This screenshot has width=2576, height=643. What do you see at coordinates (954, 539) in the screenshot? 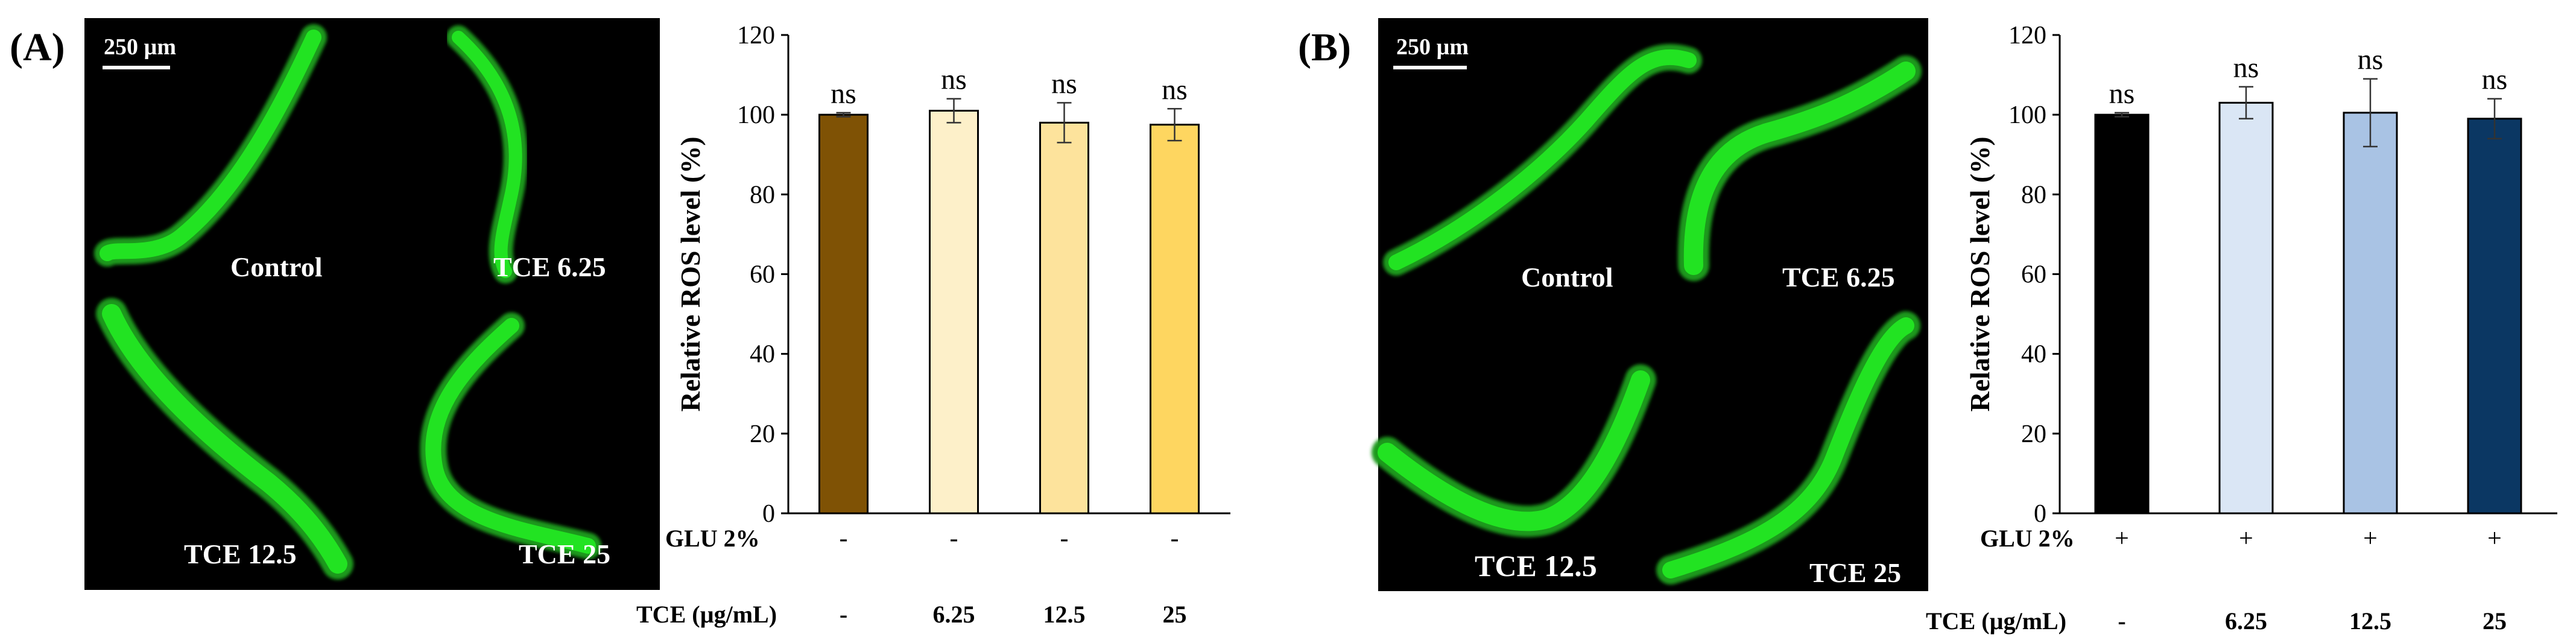
I see `glu-value-2: -` at bounding box center [954, 539].